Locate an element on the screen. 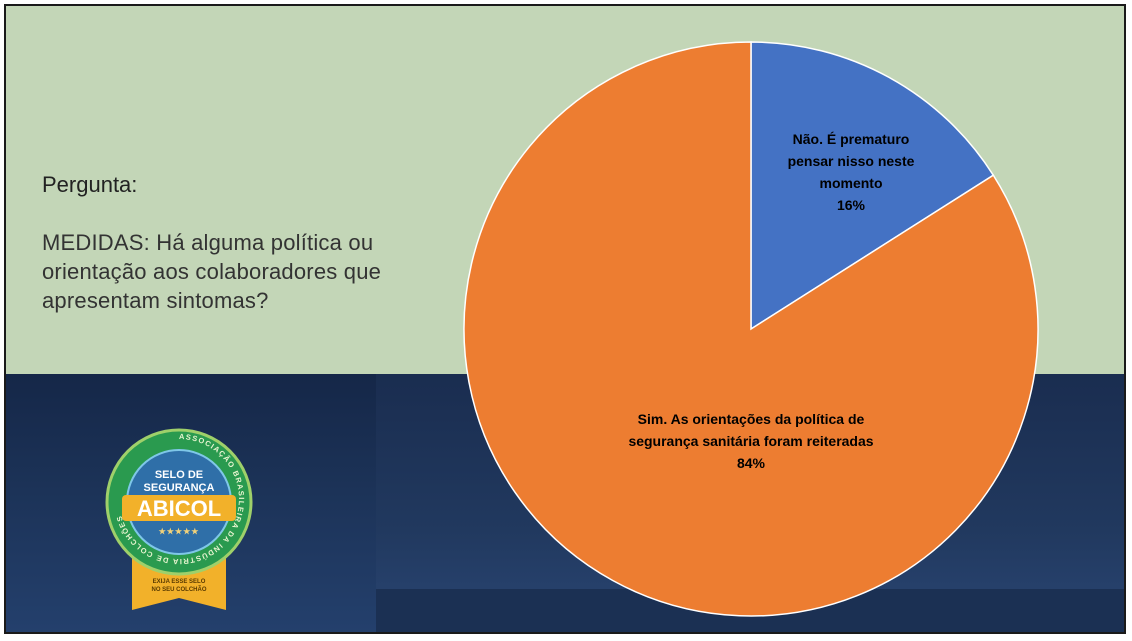  seal-stars: ★★★★★ is located at coordinates (179, 531).